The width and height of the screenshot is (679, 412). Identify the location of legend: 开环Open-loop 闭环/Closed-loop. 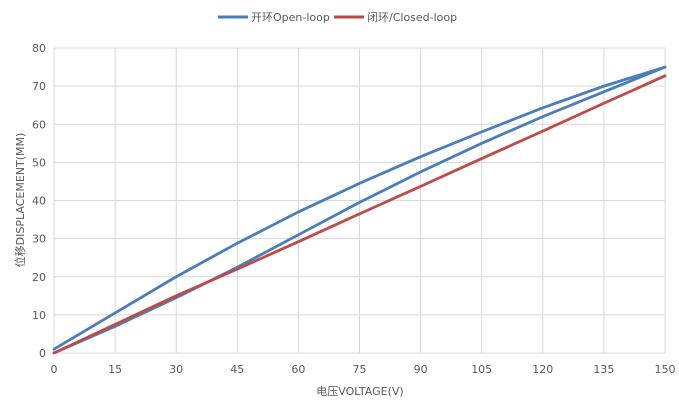
(337, 17).